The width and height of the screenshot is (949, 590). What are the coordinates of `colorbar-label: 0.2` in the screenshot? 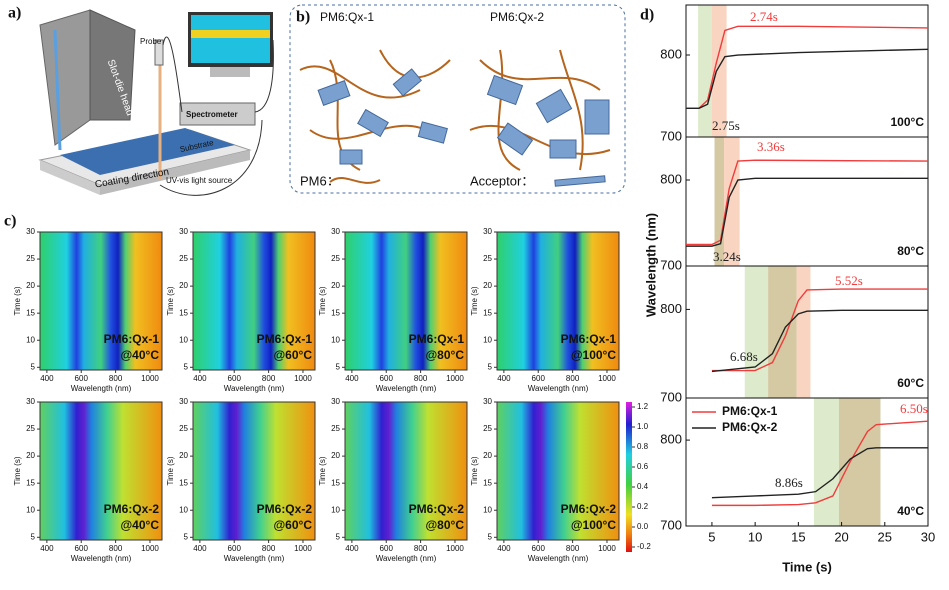 It's located at (643, 506).